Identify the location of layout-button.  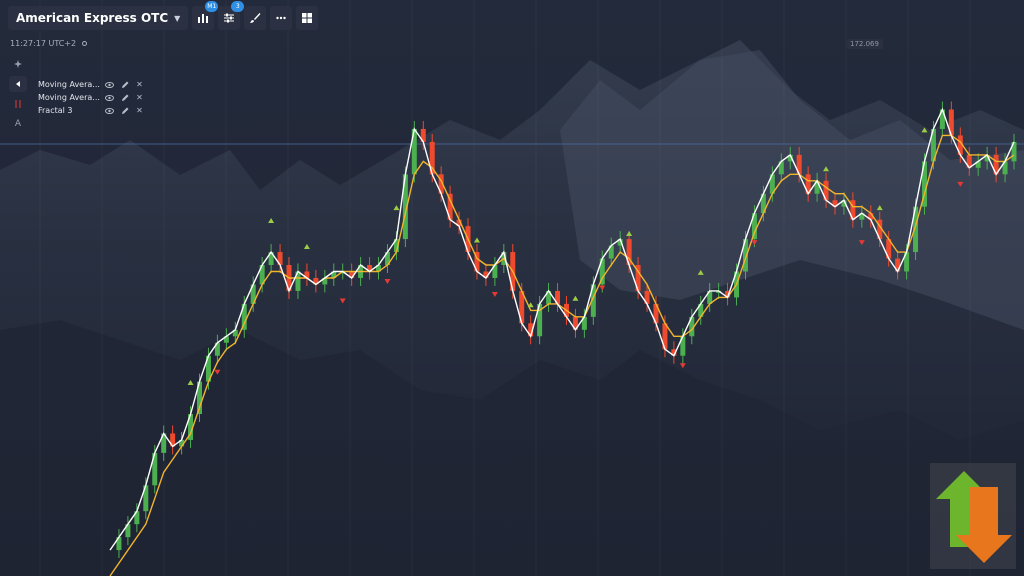
(307, 18).